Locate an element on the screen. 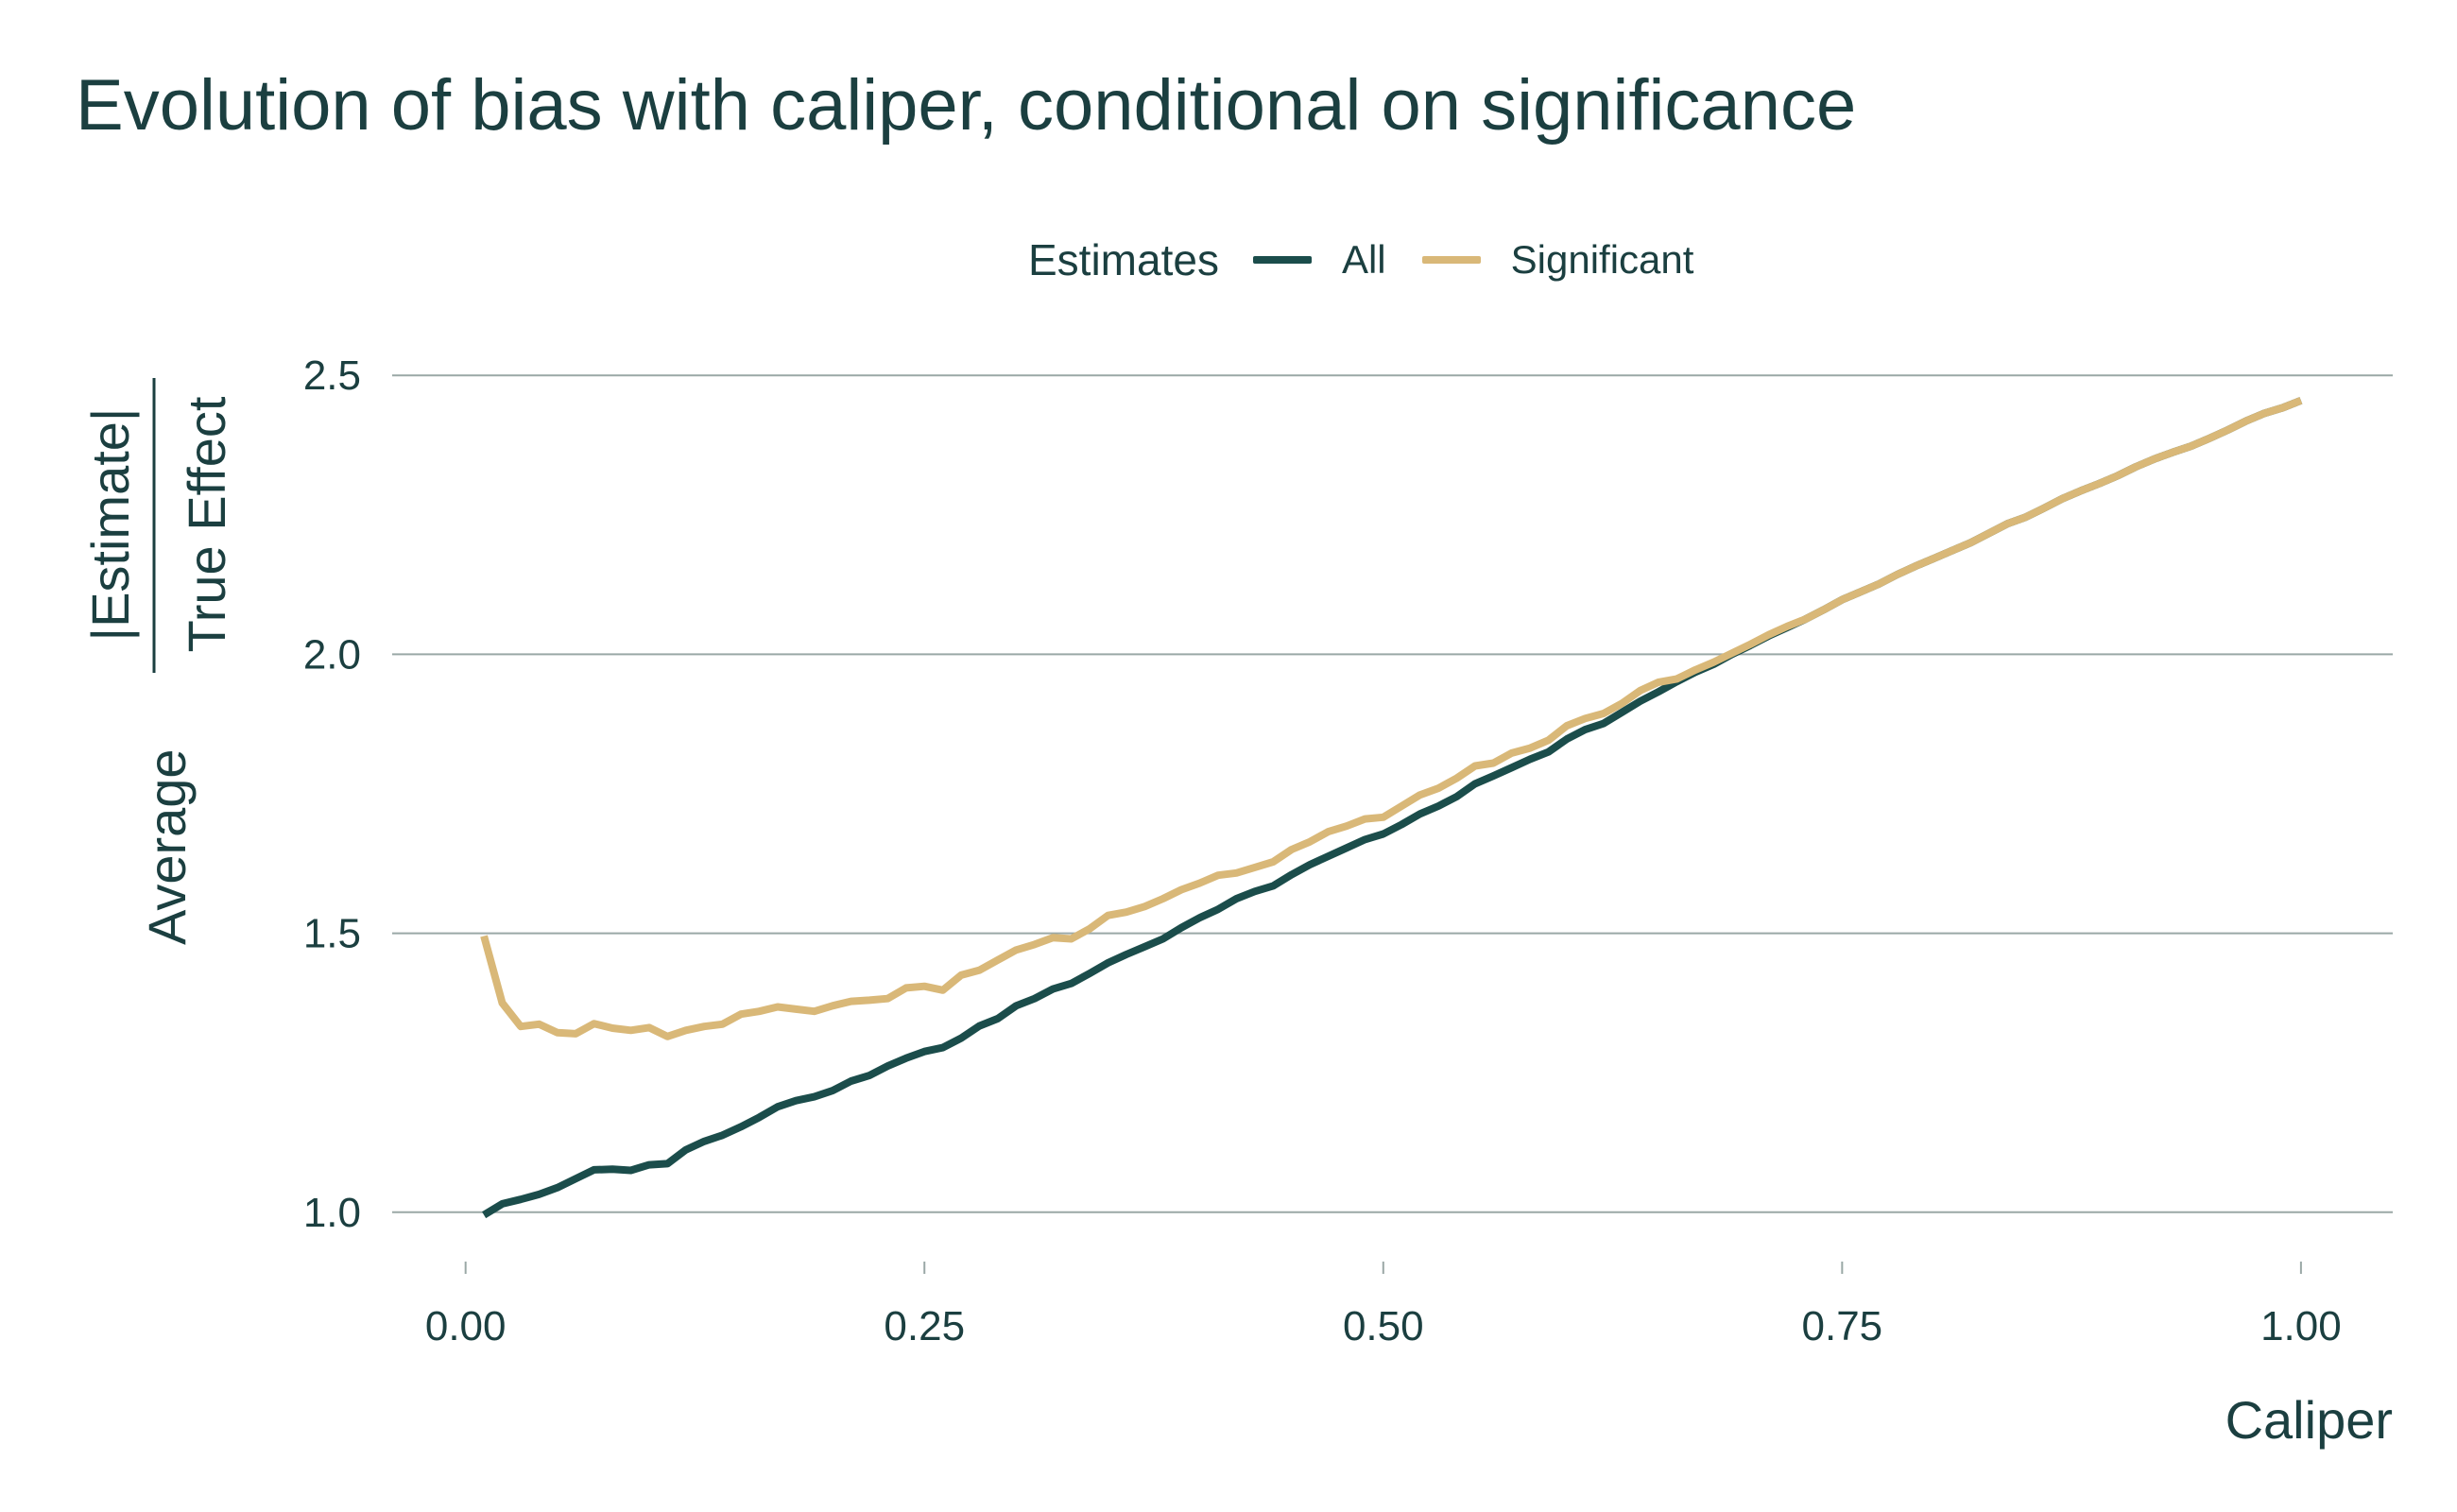 The height and width of the screenshot is (1512, 2457). x-tick-label: 0.00 is located at coordinates (466, 1326).